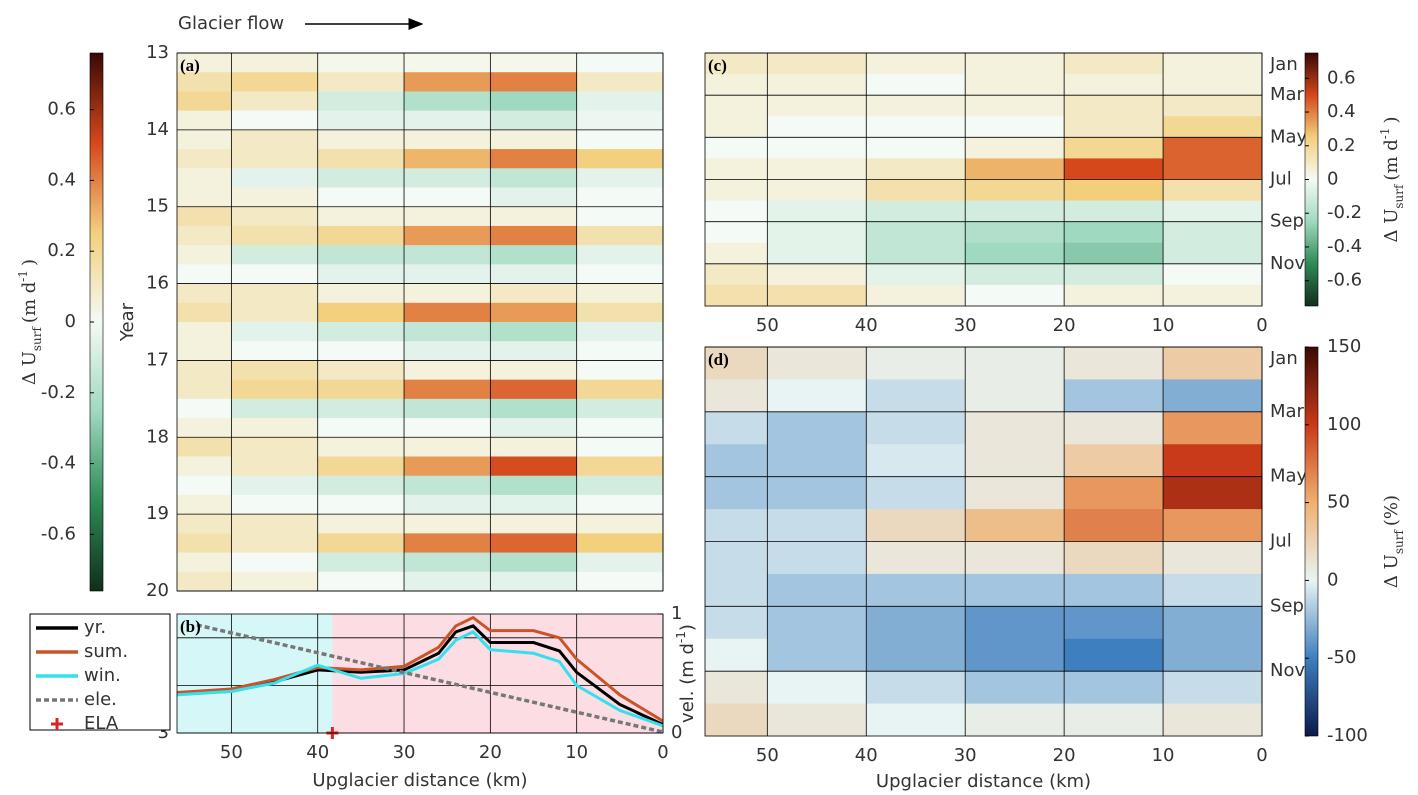 The width and height of the screenshot is (1418, 795). I want to click on y-tick-label: 17, so click(157, 359).